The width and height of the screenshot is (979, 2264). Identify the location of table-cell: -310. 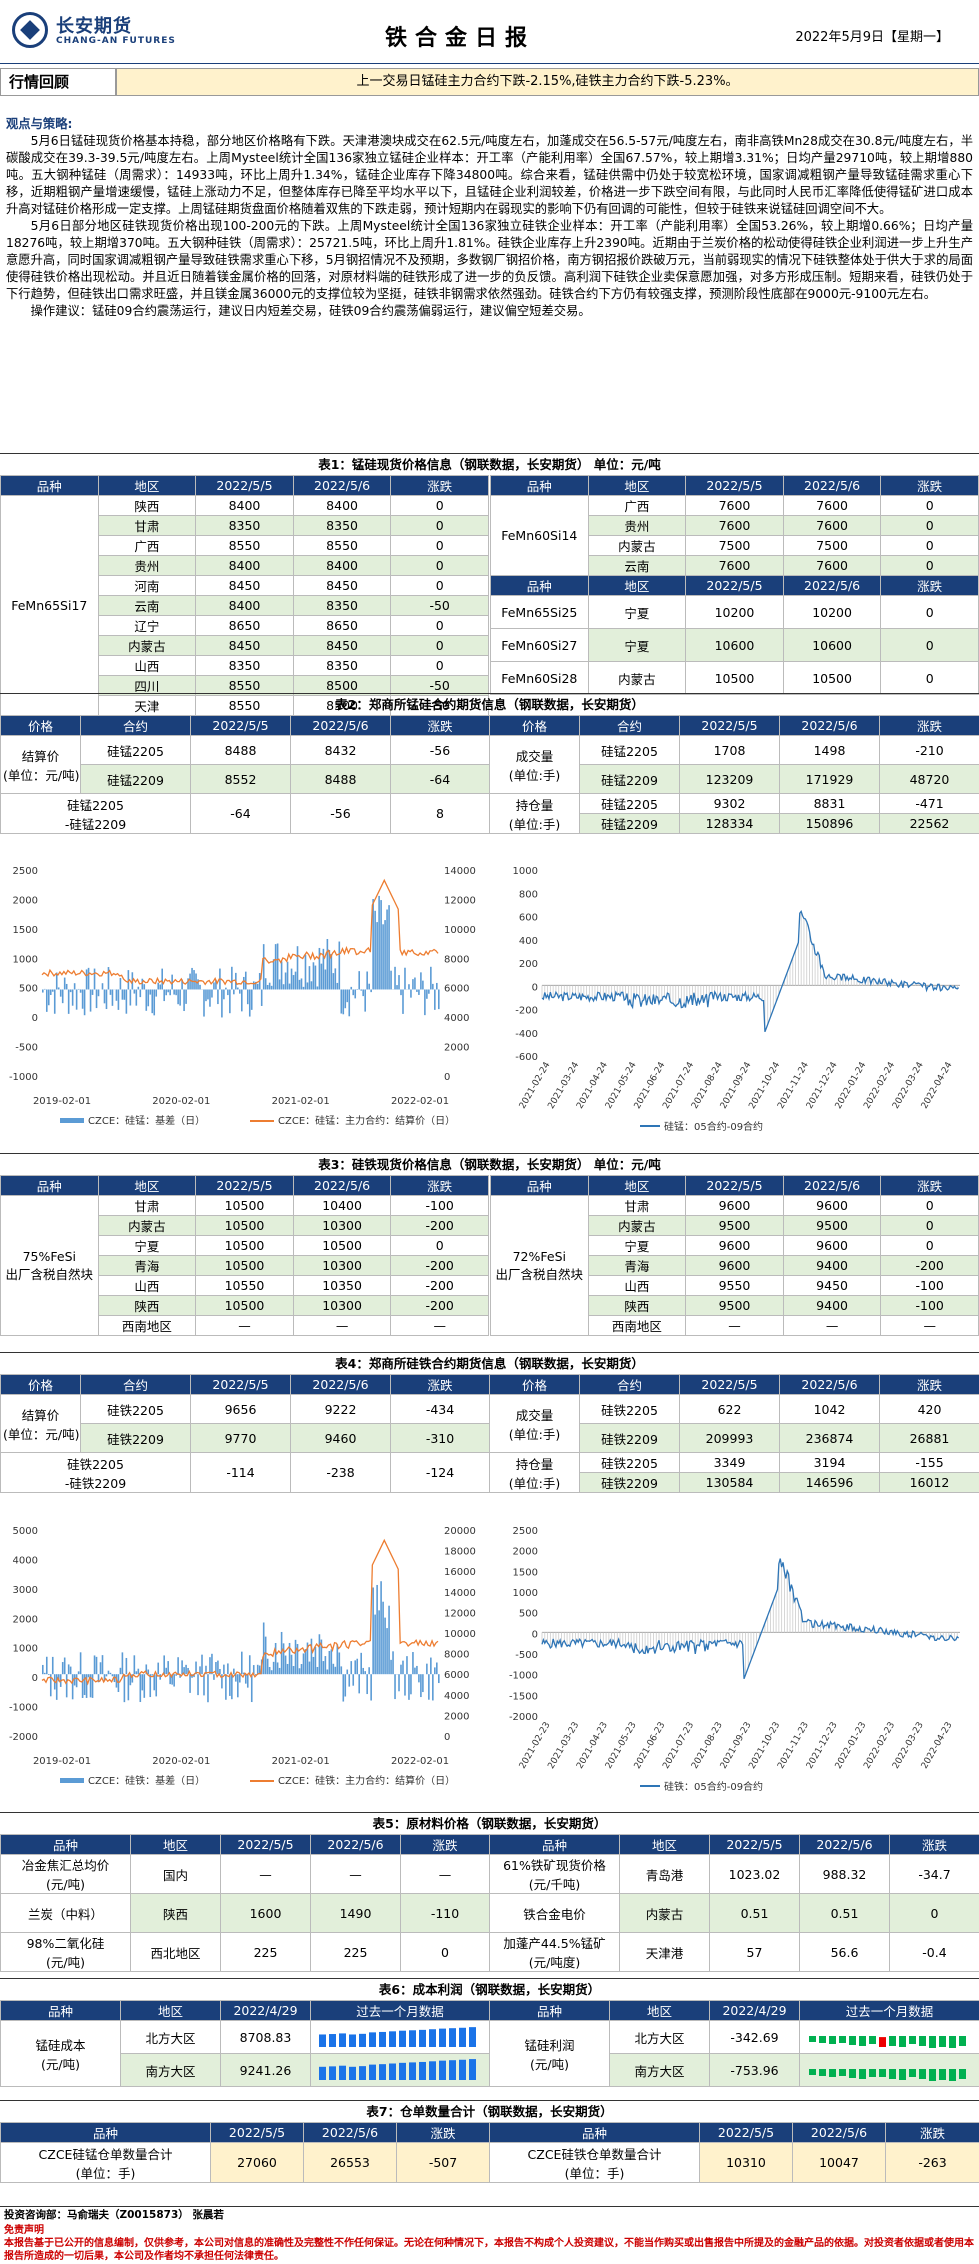
(440, 1438).